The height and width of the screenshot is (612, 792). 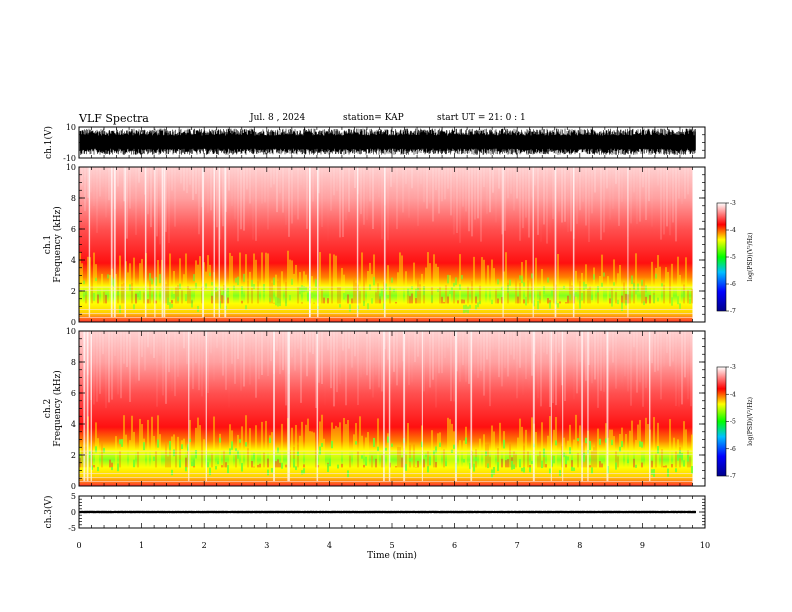 I want to click on date-label: Jul. 8 , 2024, so click(x=278, y=118).